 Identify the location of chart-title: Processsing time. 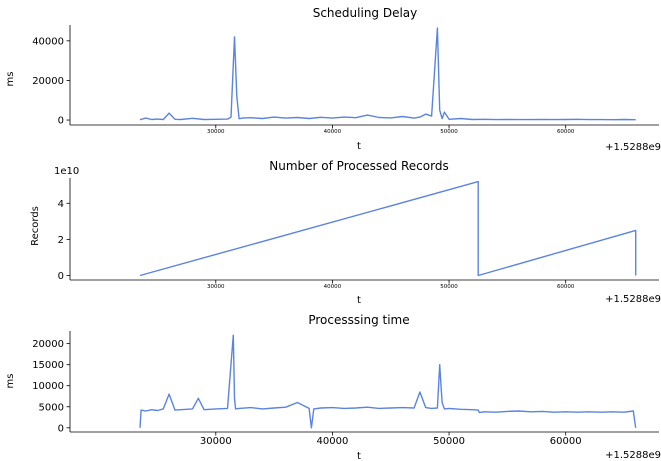
(358, 320).